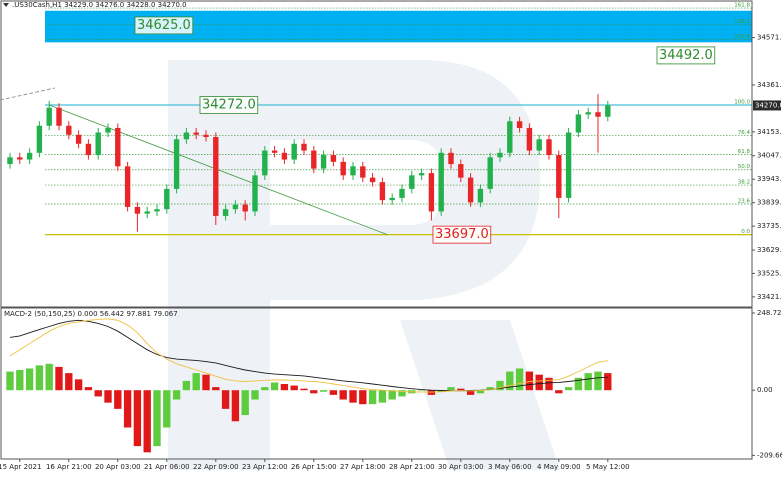  I want to click on x-tick-label: 15 Apr 2021, so click(20, 467).